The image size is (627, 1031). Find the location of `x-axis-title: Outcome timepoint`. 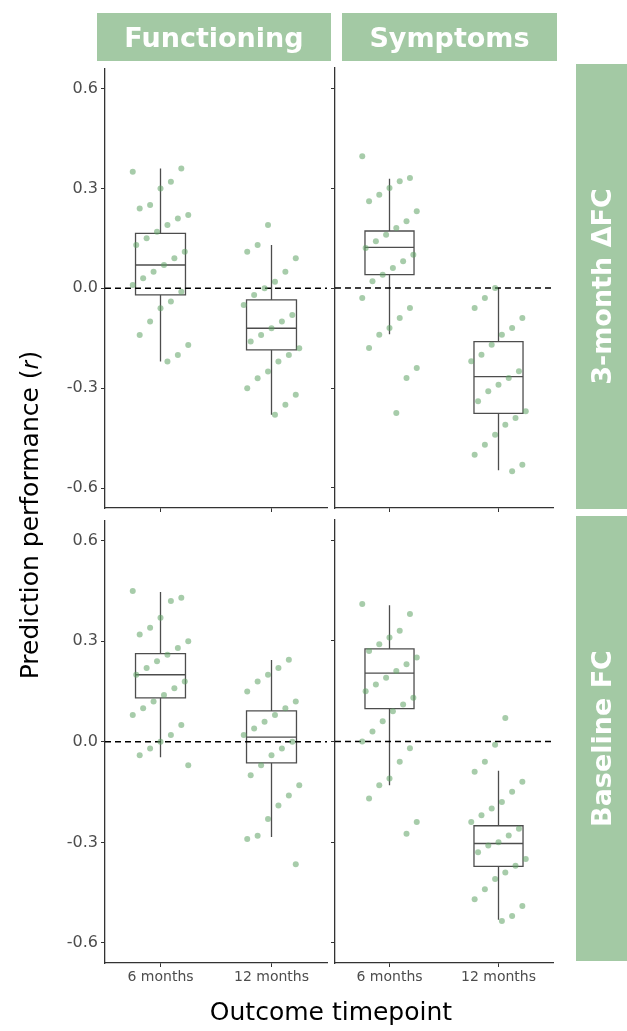

x-axis-title: Outcome timepoint is located at coordinates (331, 1011).